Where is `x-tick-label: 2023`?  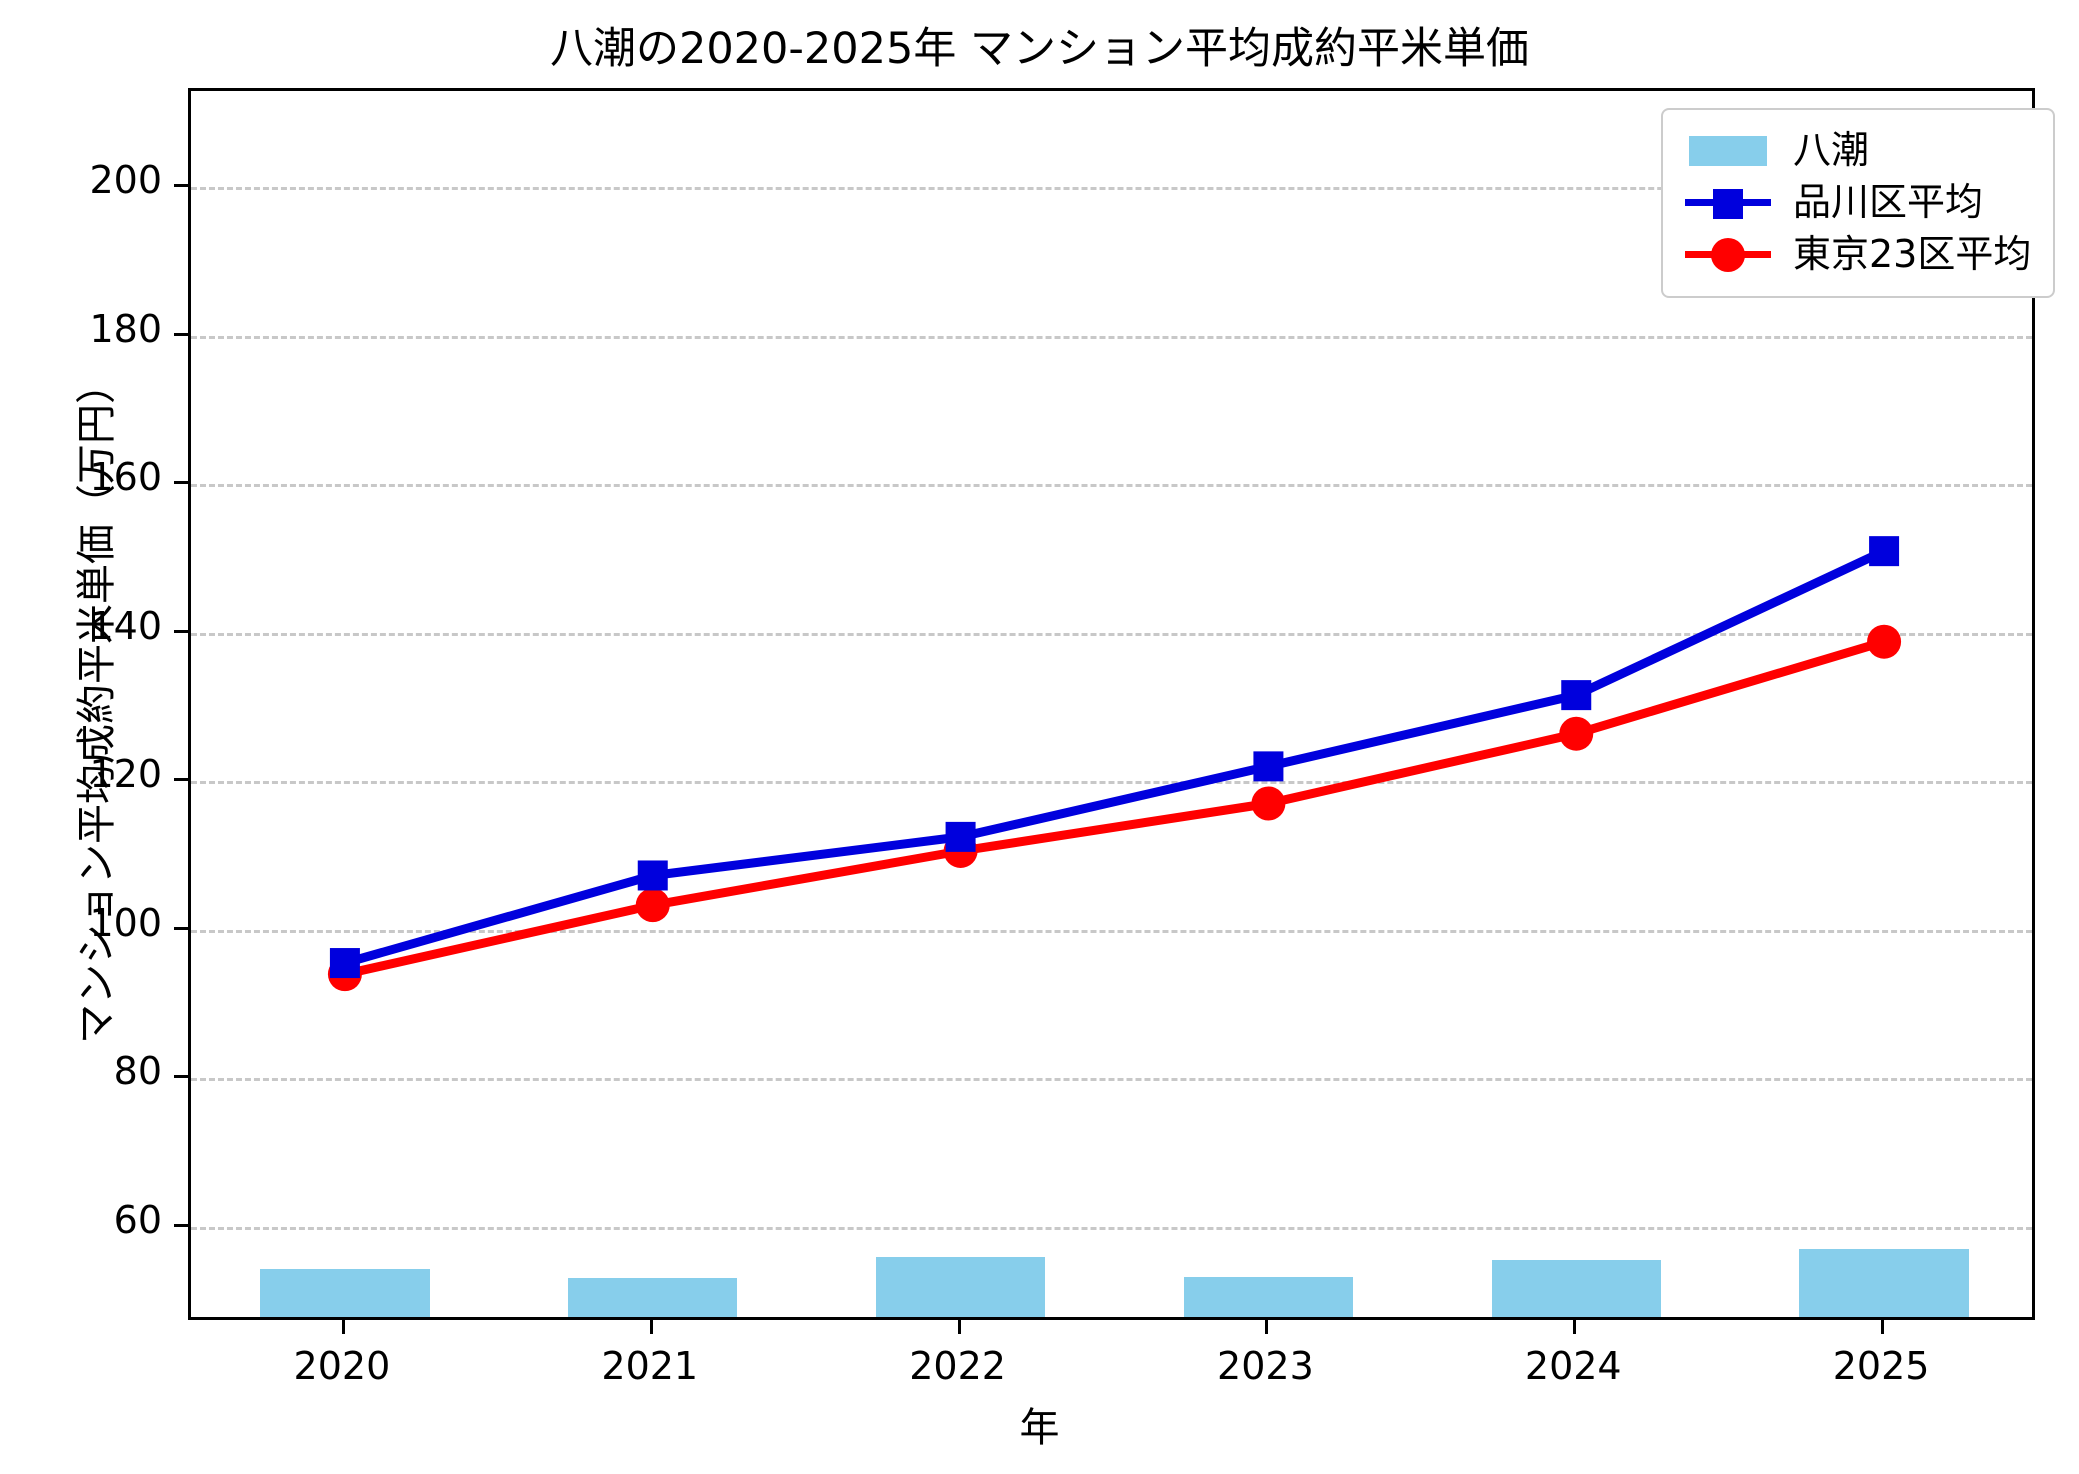
x-tick-label: 2023 is located at coordinates (1265, 1366).